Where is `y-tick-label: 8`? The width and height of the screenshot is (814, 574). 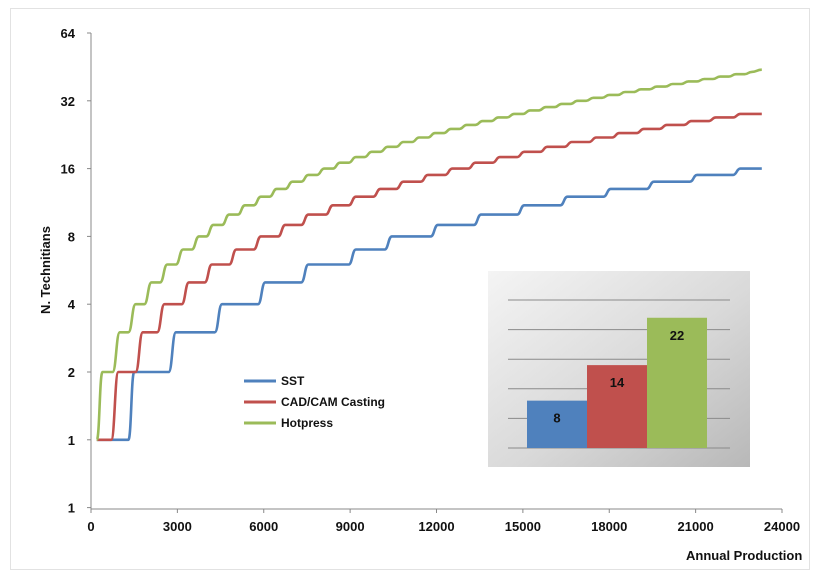 y-tick-label: 8 is located at coordinates (71, 236).